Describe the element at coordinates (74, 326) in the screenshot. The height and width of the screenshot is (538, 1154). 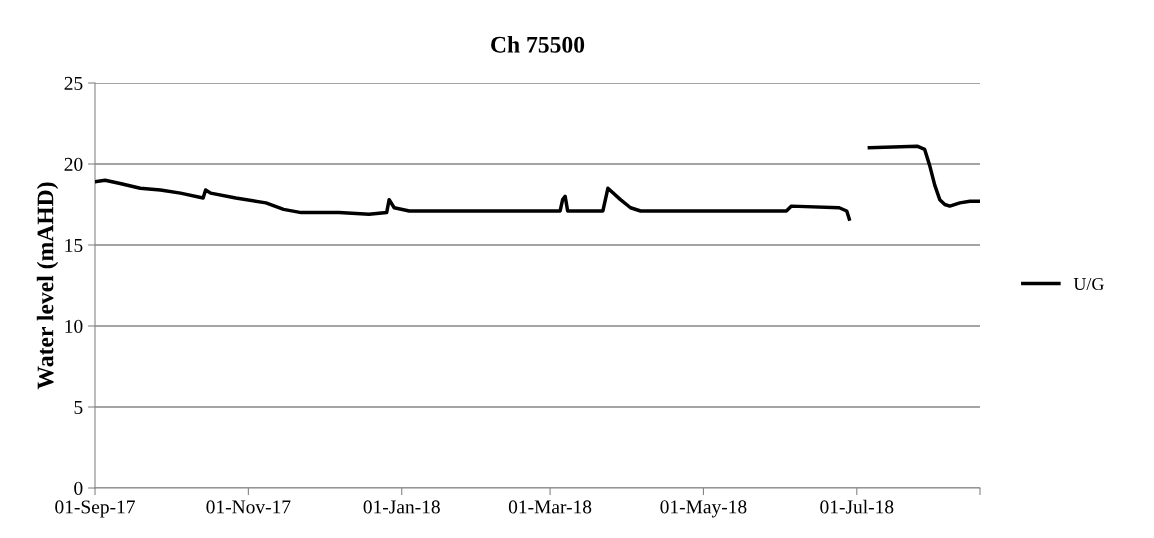
I see `y-tick-label: 10` at that location.